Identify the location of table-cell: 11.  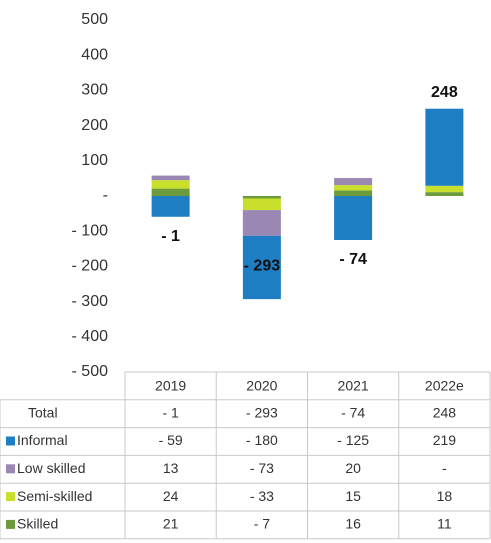
(444, 524).